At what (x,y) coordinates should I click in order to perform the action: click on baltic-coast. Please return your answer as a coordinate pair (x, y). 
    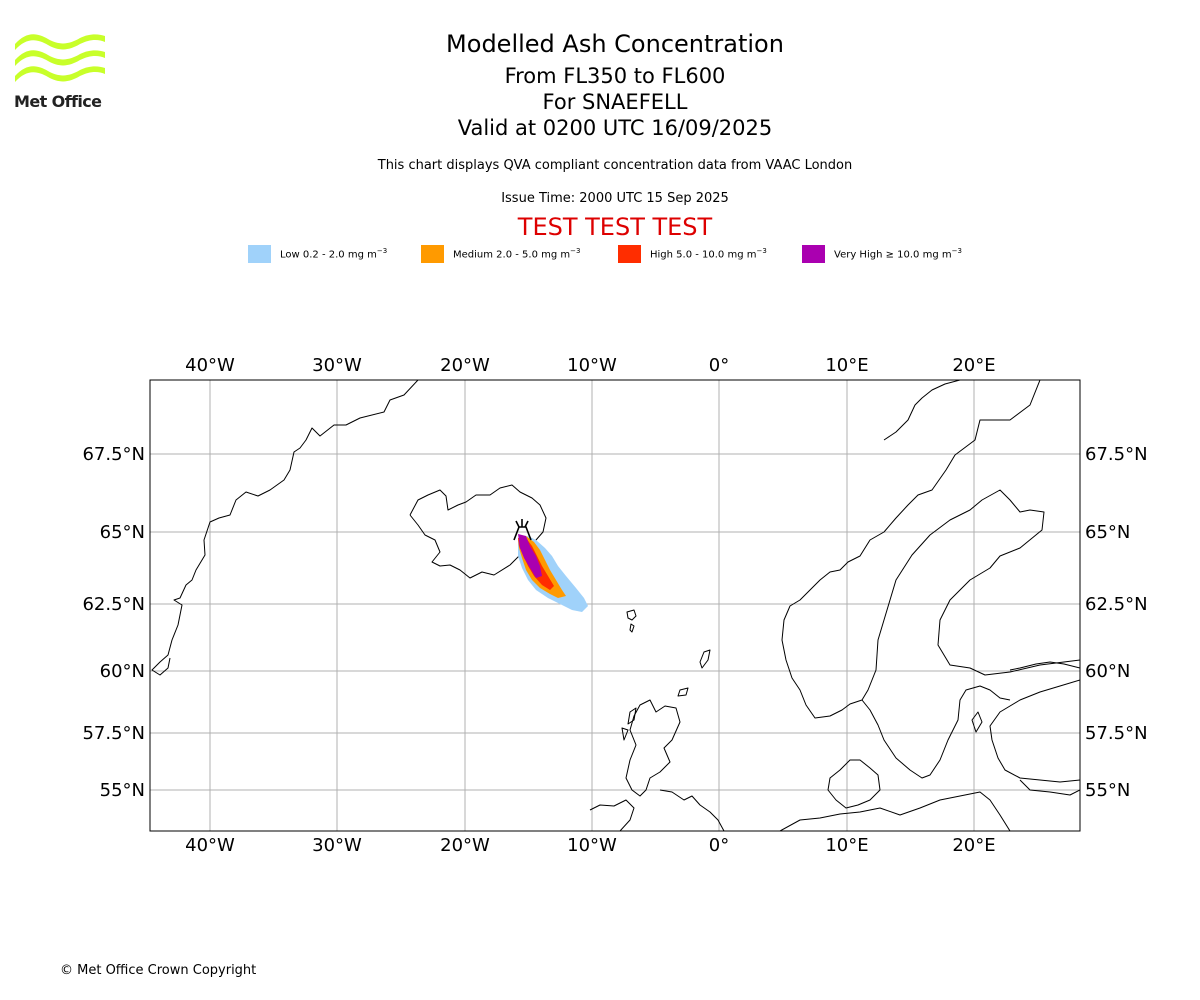
    Looking at the image, I should click on (1034, 731).